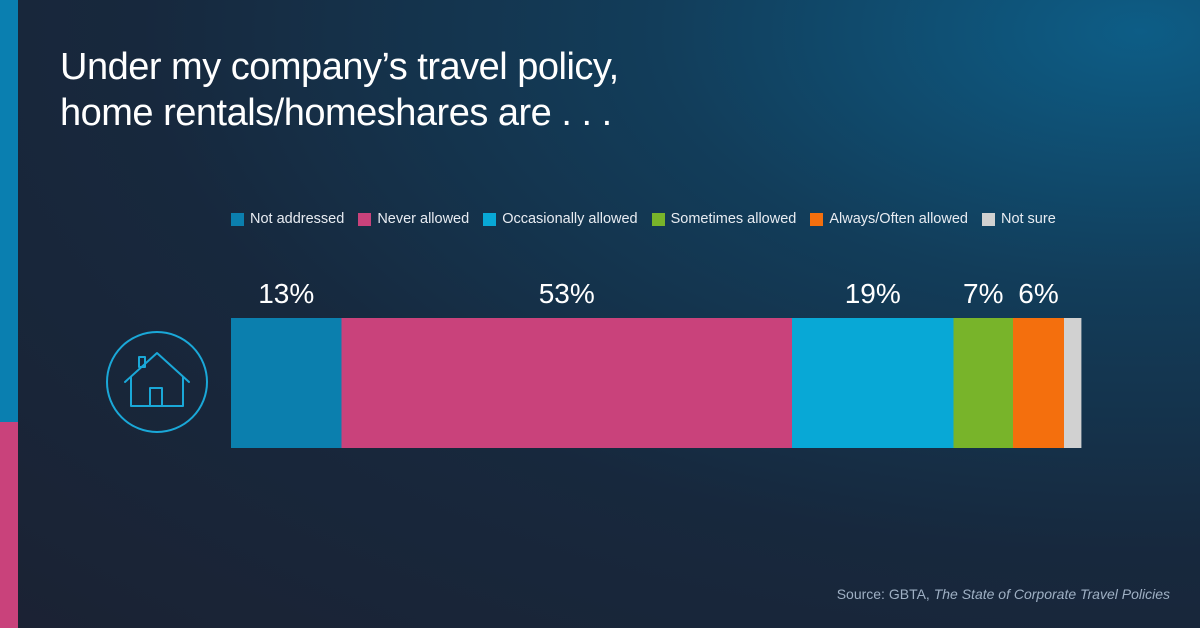 Image resolution: width=1200 pixels, height=628 pixels. Describe the element at coordinates (873, 293) in the screenshot. I see `data-label: 19%` at that location.